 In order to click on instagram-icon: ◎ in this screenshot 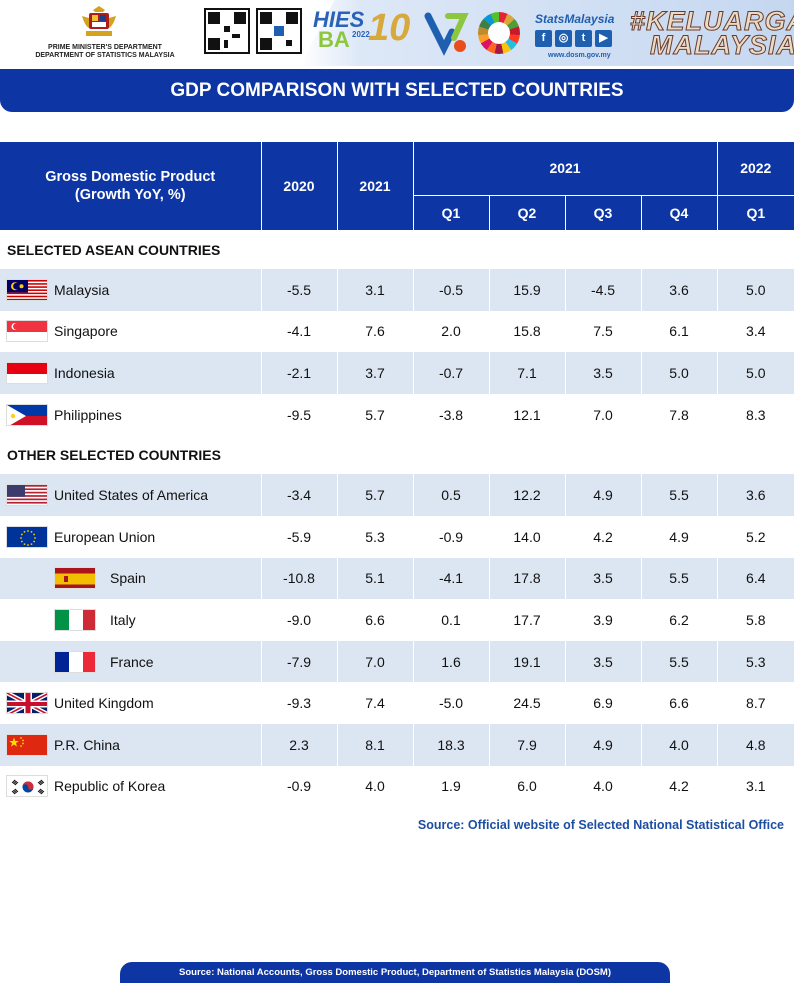, I will do `click(563, 38)`.